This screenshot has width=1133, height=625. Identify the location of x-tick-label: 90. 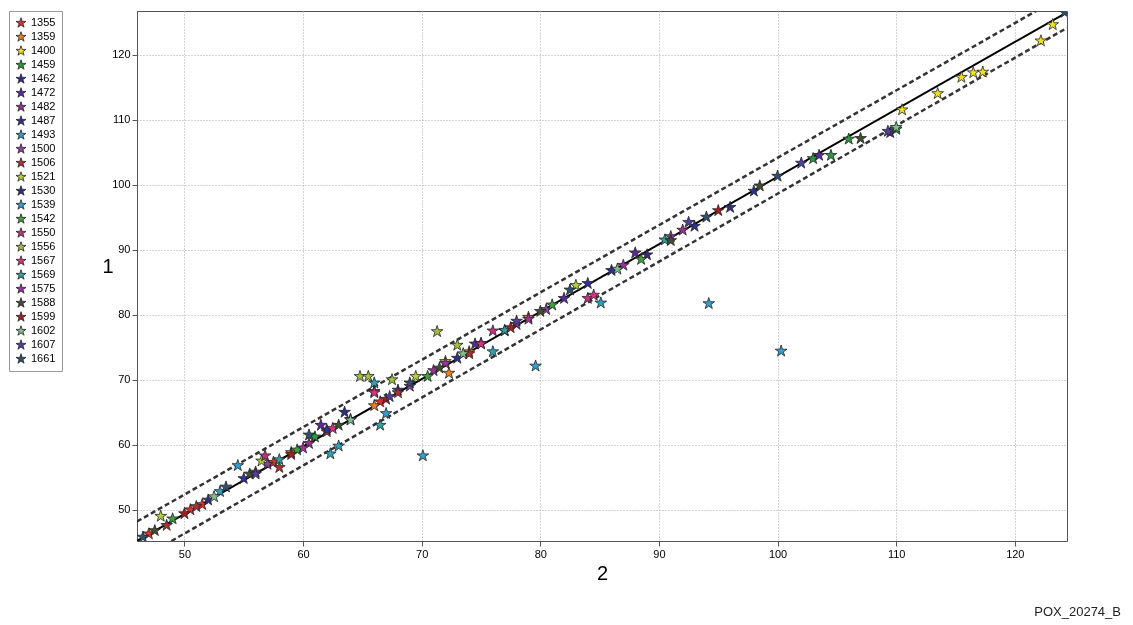
(659, 553).